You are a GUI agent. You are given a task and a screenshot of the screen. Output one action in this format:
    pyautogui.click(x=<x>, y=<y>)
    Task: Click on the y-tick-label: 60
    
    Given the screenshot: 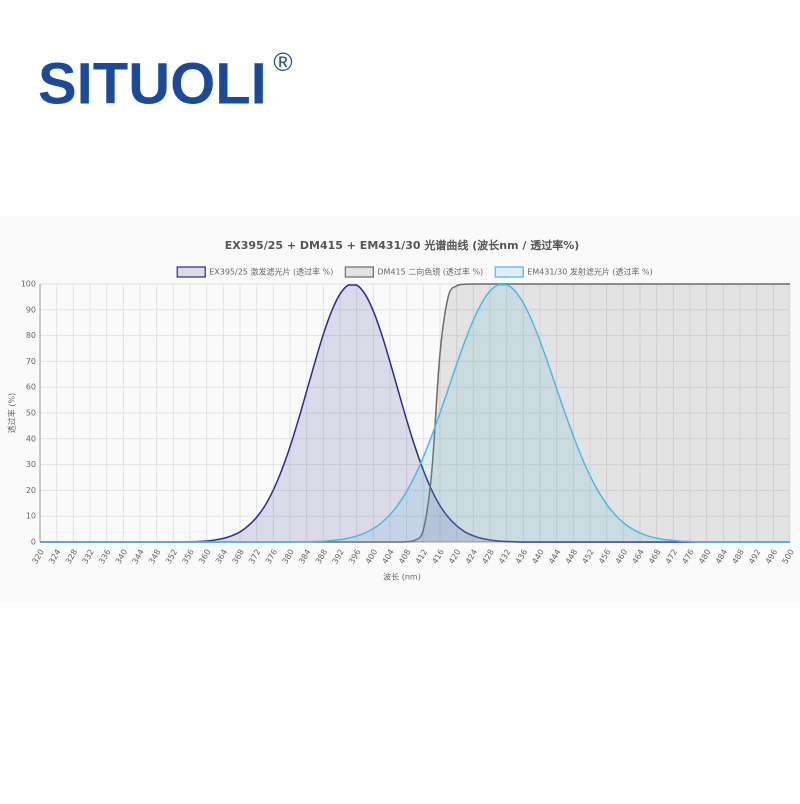 What is the action you would take?
    pyautogui.click(x=31, y=387)
    